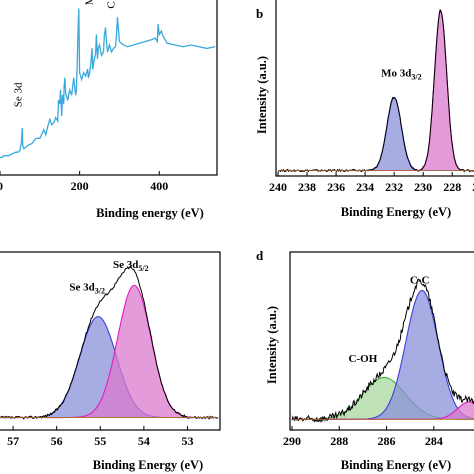  I want to click on x-tick-label-c-0: 57, so click(13, 441).